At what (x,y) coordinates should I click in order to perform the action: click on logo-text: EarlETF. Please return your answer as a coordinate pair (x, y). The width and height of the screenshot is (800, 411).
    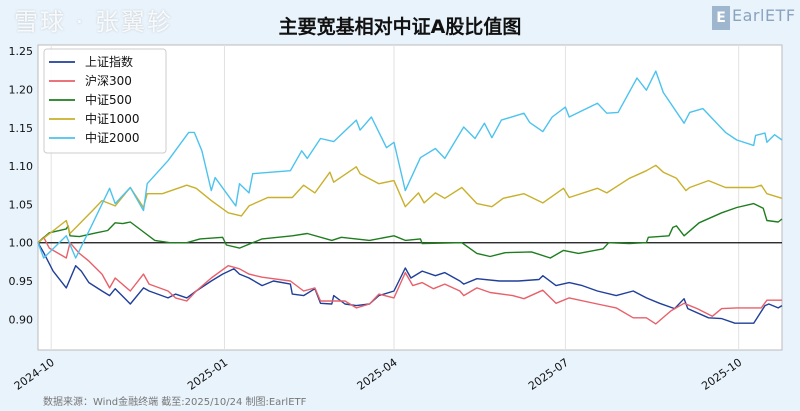
    Looking at the image, I should click on (764, 15).